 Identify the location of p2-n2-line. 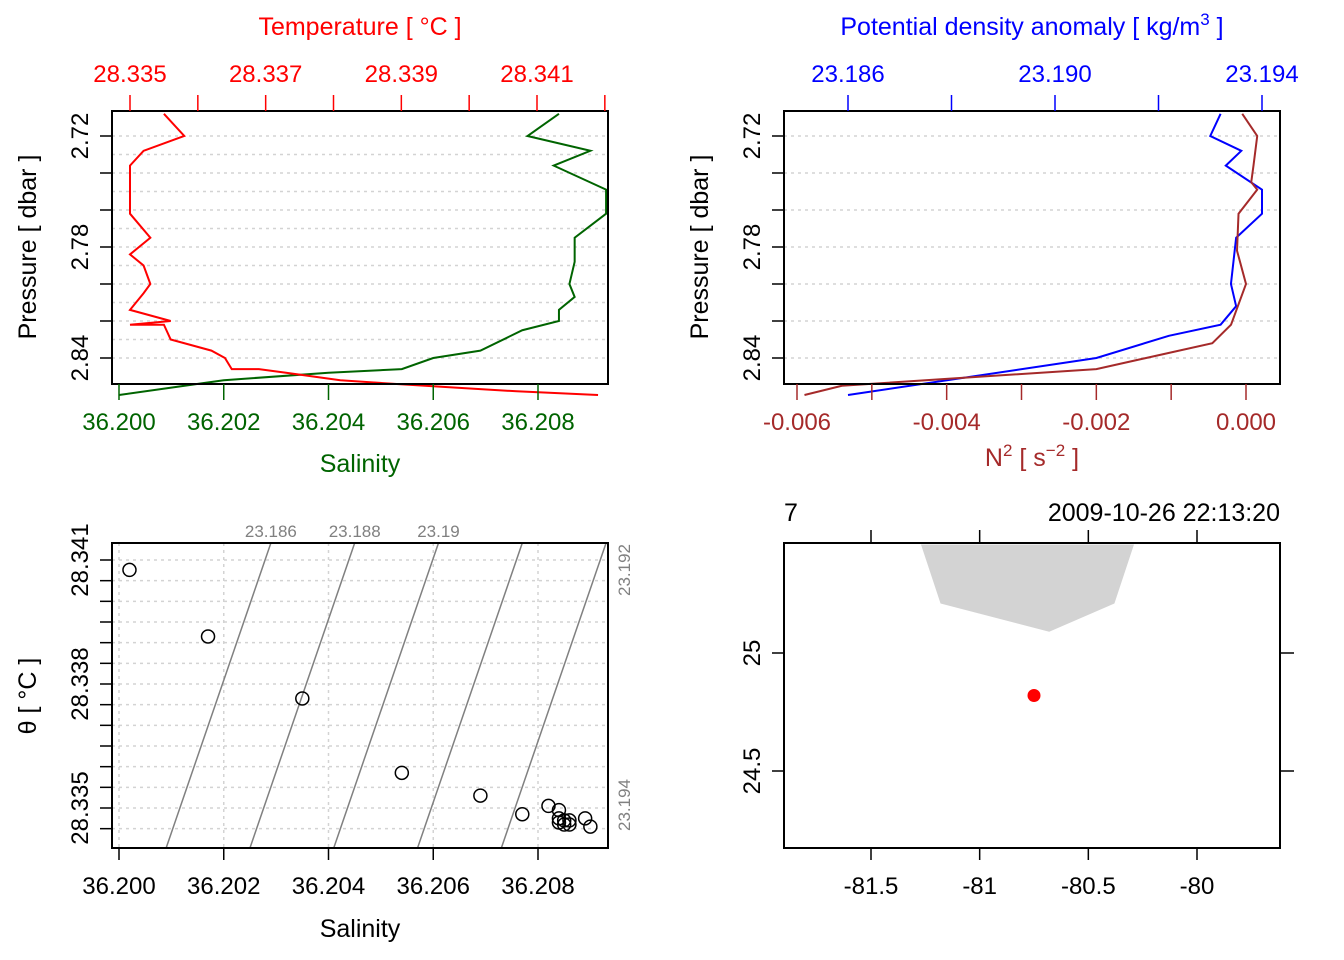
(1031, 254).